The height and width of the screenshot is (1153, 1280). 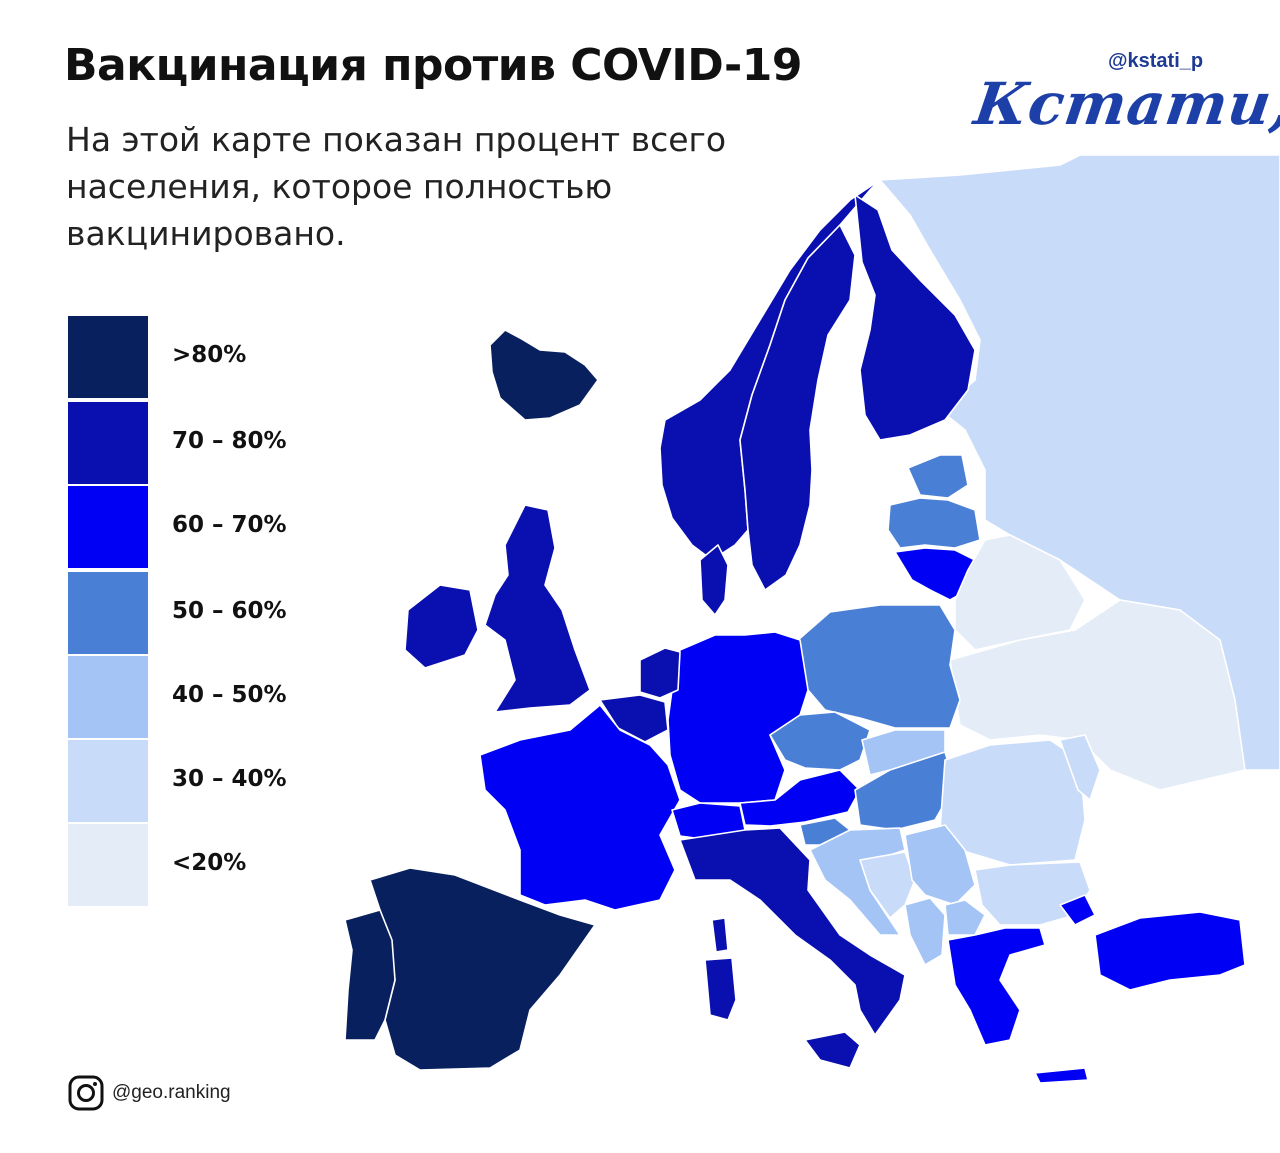 I want to click on region-czechia, so click(x=820, y=741).